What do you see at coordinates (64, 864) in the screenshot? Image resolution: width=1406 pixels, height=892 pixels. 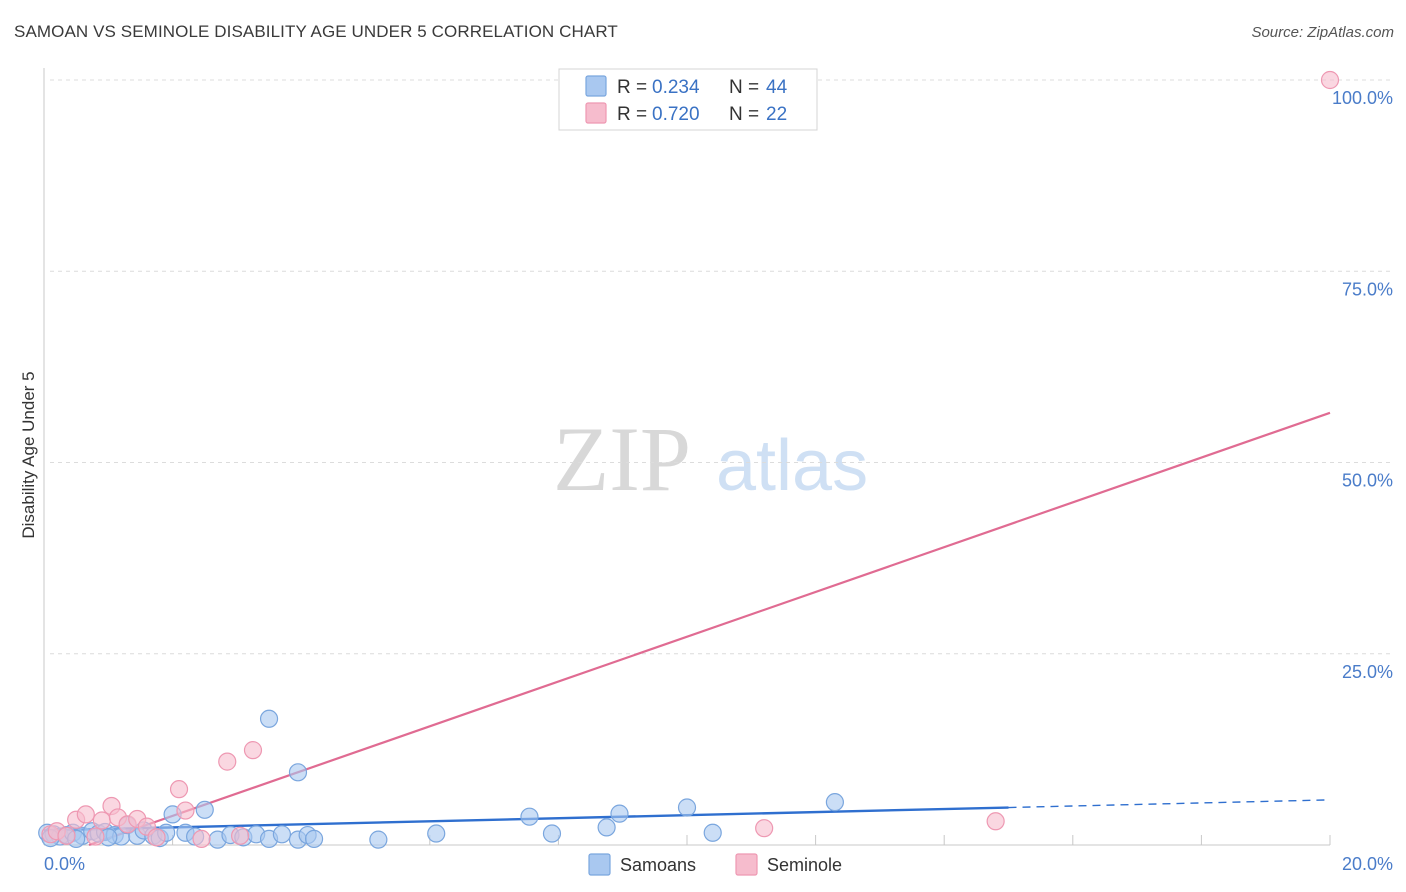 I see `x-tick-label-min: 0.0%` at bounding box center [64, 864].